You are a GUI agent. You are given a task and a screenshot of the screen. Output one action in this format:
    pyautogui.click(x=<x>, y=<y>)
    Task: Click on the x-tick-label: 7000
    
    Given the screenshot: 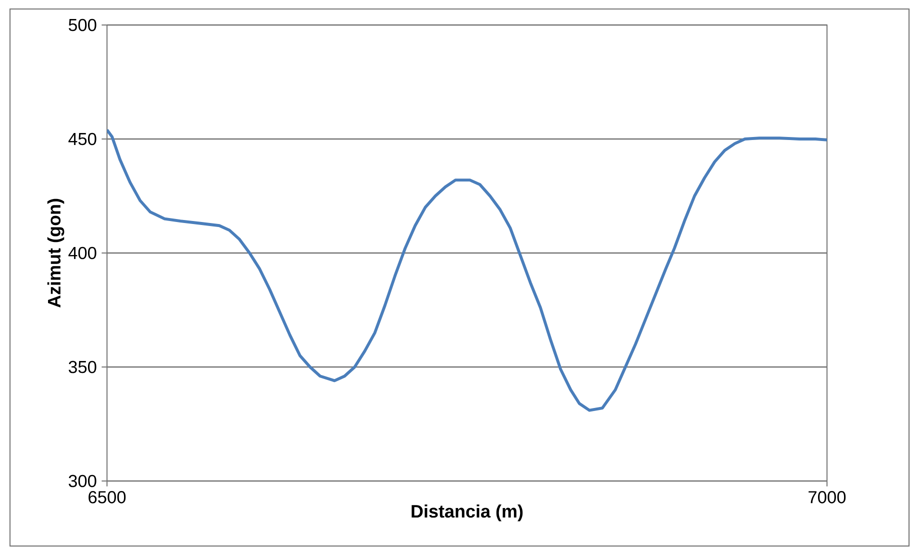 What is the action you would take?
    pyautogui.click(x=827, y=497)
    